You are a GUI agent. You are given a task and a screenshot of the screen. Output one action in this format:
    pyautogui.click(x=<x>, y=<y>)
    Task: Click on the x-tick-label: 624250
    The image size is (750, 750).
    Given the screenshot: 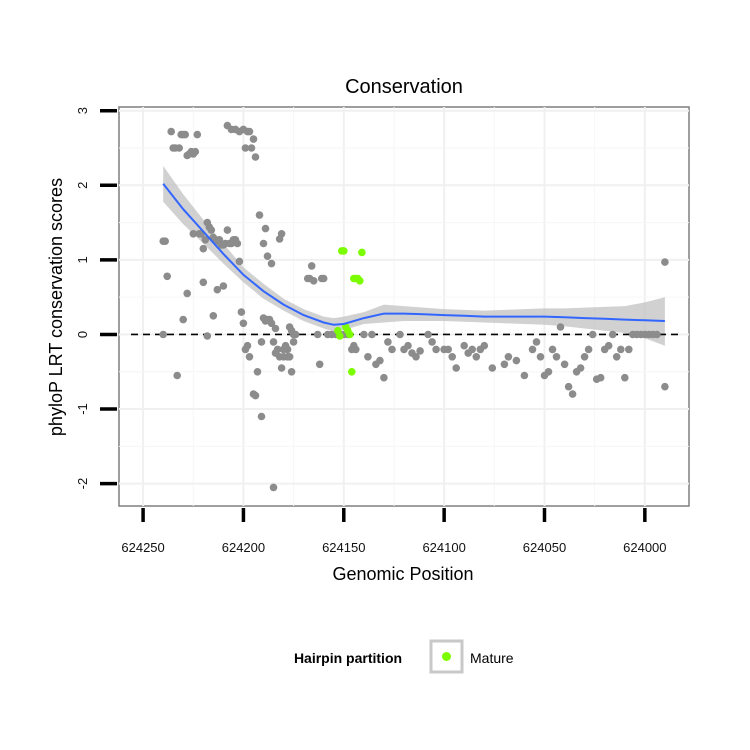 What is the action you would take?
    pyautogui.click(x=142, y=547)
    